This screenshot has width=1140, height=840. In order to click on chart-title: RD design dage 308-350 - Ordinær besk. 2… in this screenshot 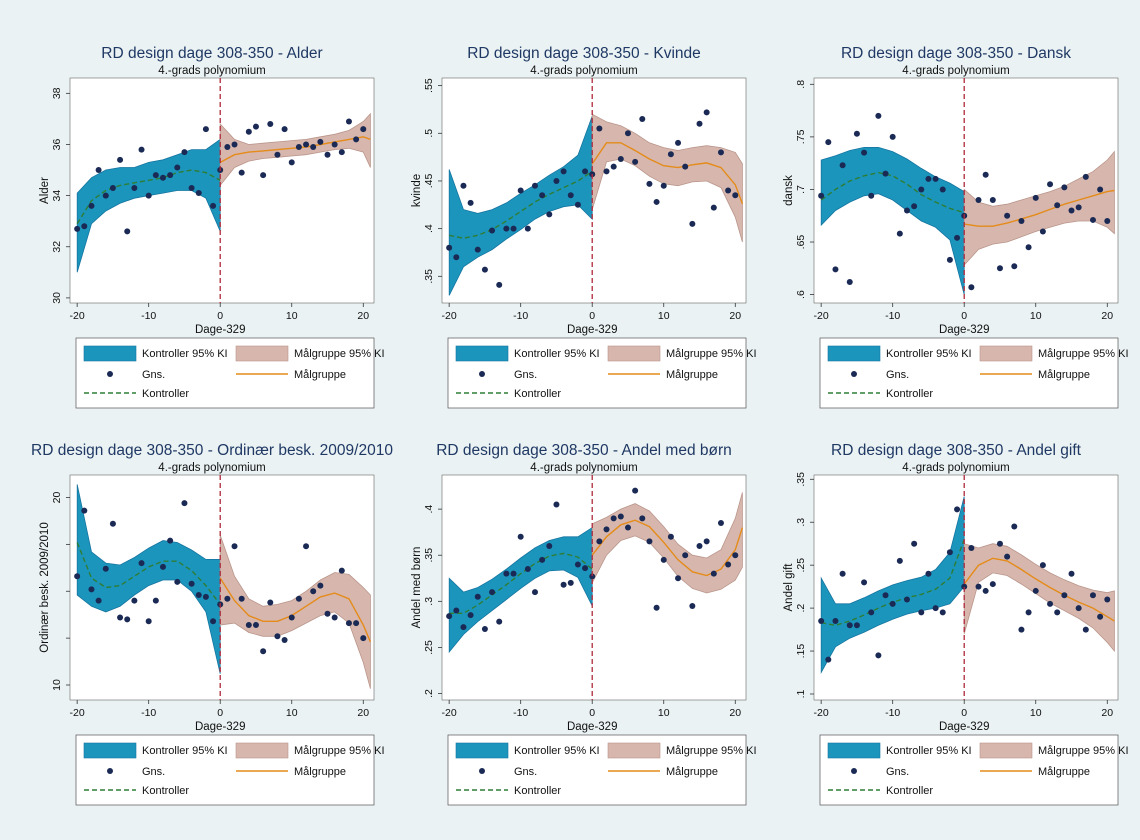, I will do `click(212, 450)`.